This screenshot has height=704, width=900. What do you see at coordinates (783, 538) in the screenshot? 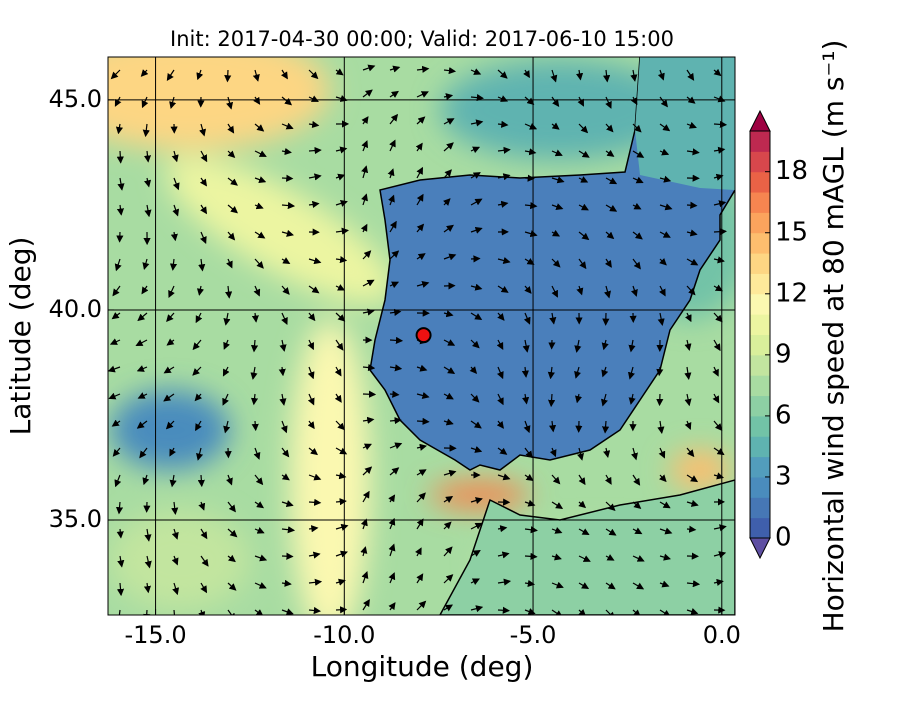
I see `colorbar-tick-label: 0` at bounding box center [783, 538].